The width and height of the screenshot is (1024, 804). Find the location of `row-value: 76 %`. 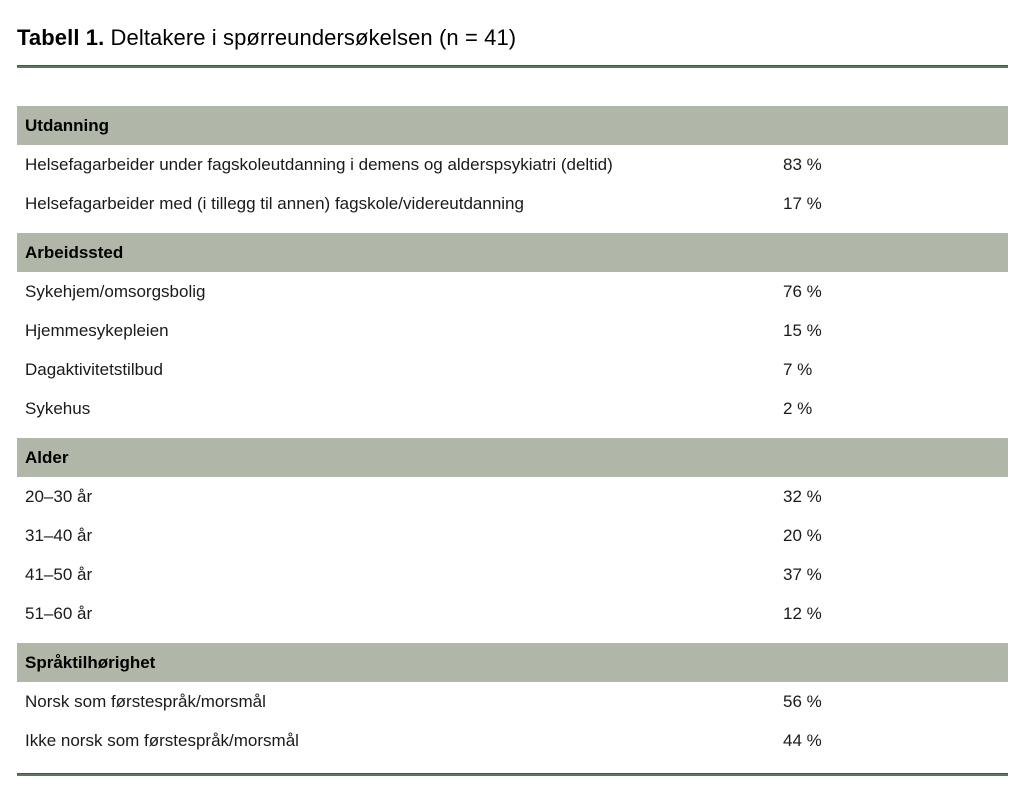

row-value: 76 % is located at coordinates (802, 291).